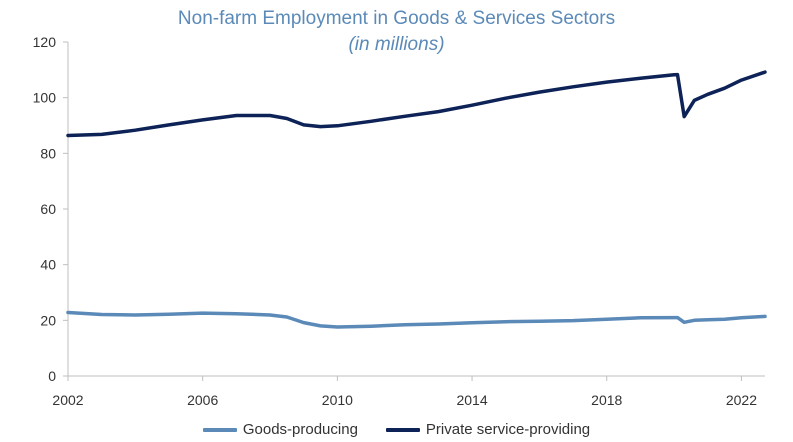 The height and width of the screenshot is (442, 793). I want to click on x-tick-label: 2006, so click(202, 400).